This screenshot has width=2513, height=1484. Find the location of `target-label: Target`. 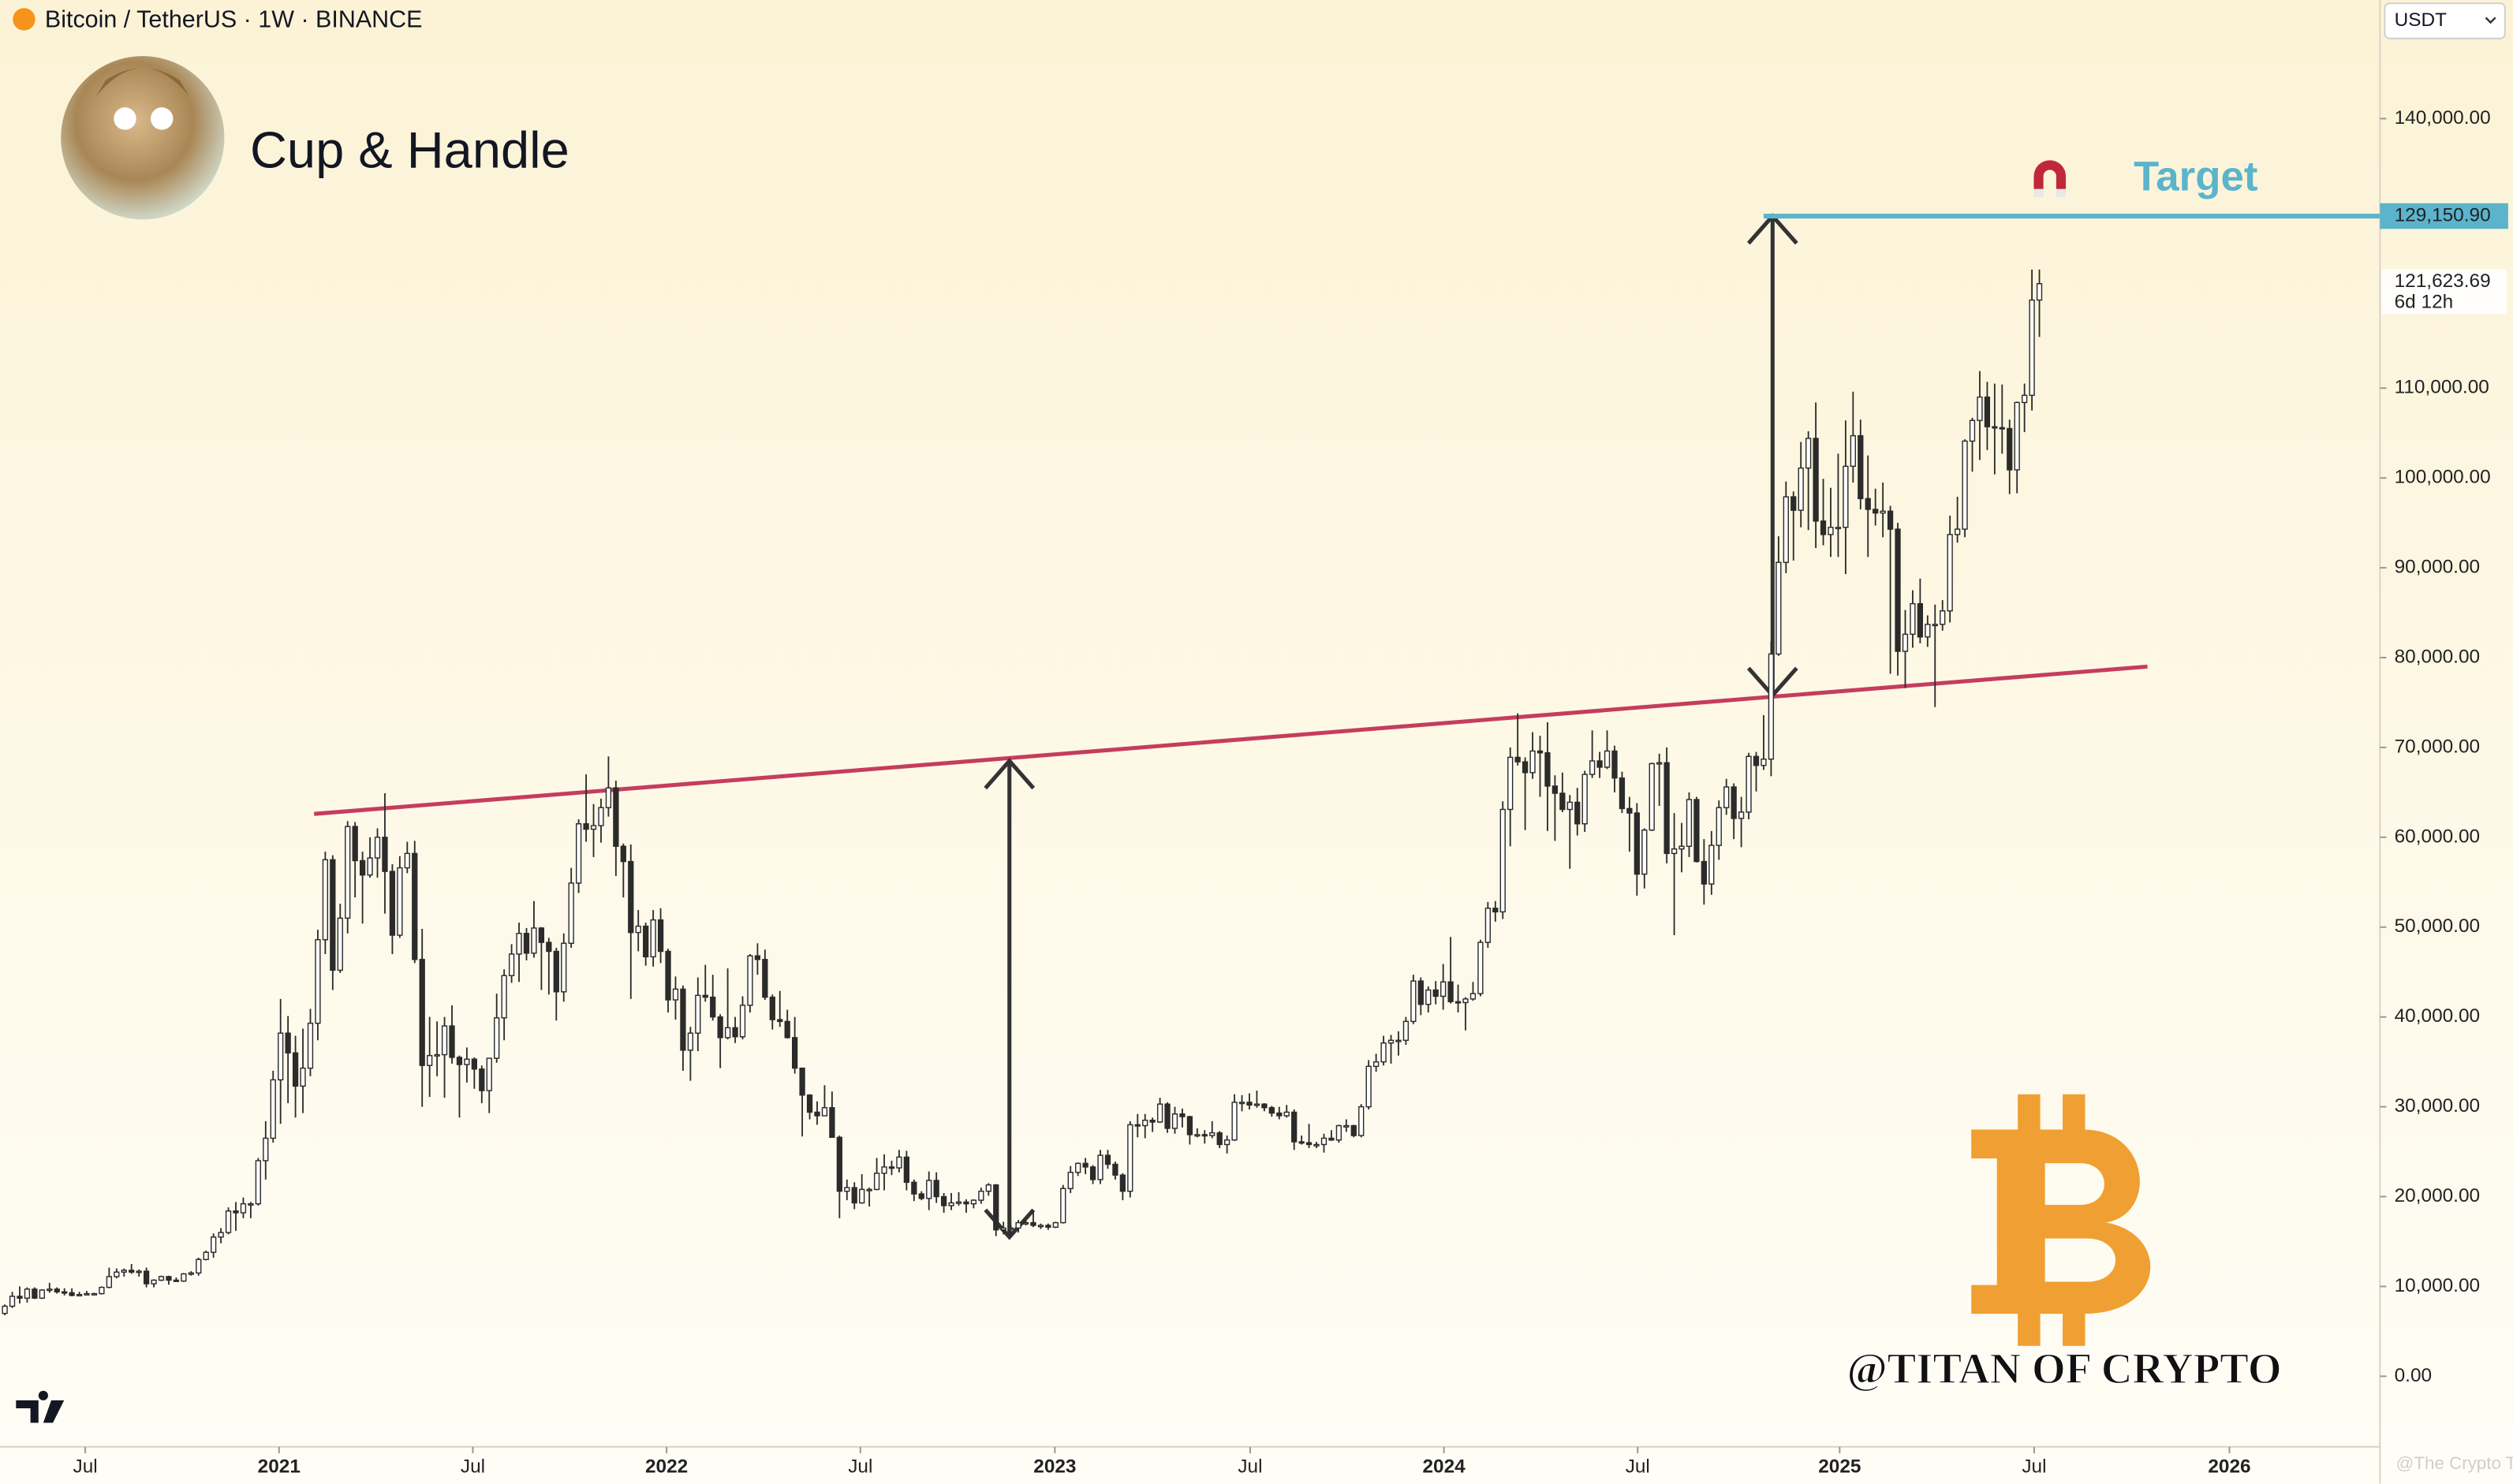

target-label: Target is located at coordinates (2195, 177).